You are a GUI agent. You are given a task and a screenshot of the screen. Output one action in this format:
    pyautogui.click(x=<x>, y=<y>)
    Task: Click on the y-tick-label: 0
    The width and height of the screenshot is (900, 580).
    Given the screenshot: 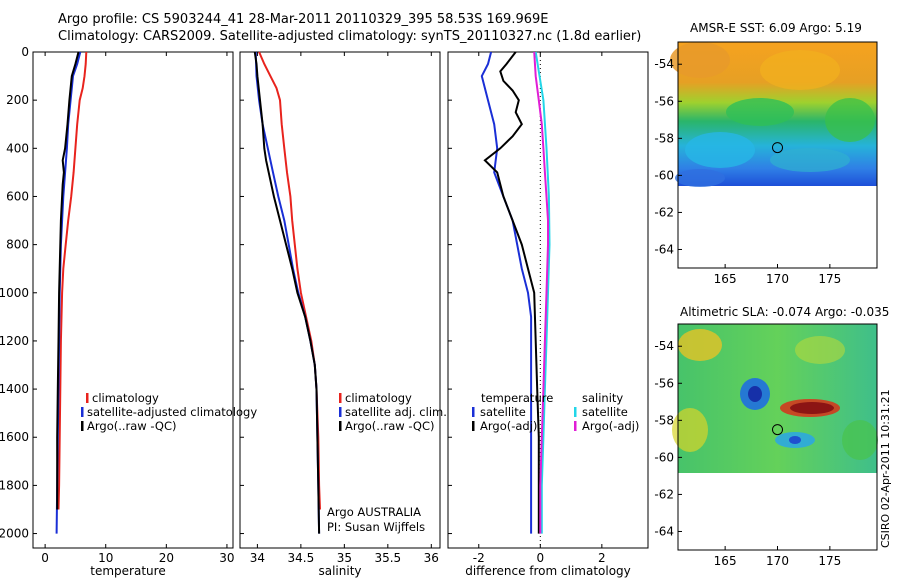 What is the action you would take?
    pyautogui.click(x=25, y=52)
    